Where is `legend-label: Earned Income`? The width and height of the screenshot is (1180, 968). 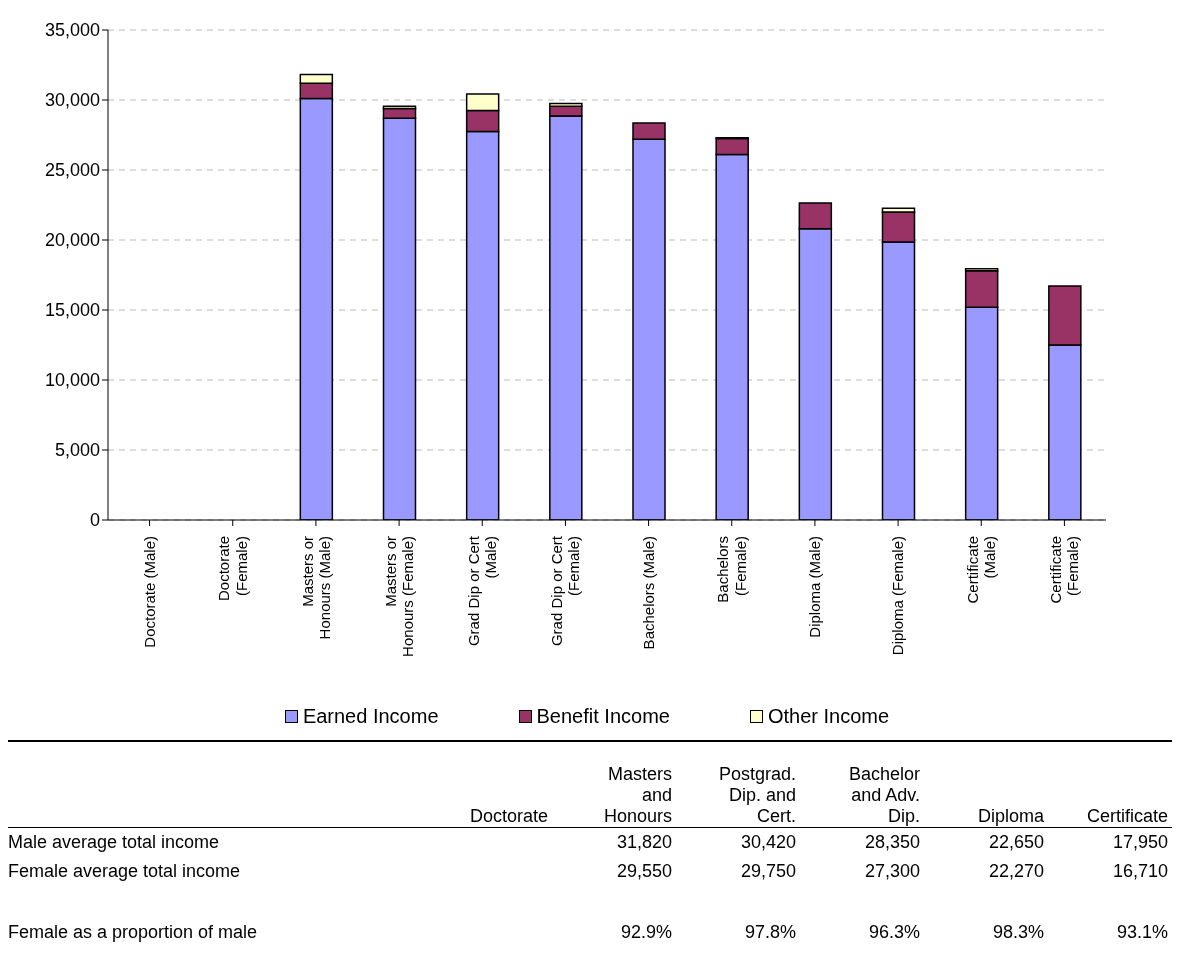 legend-label: Earned Income is located at coordinates (370, 716).